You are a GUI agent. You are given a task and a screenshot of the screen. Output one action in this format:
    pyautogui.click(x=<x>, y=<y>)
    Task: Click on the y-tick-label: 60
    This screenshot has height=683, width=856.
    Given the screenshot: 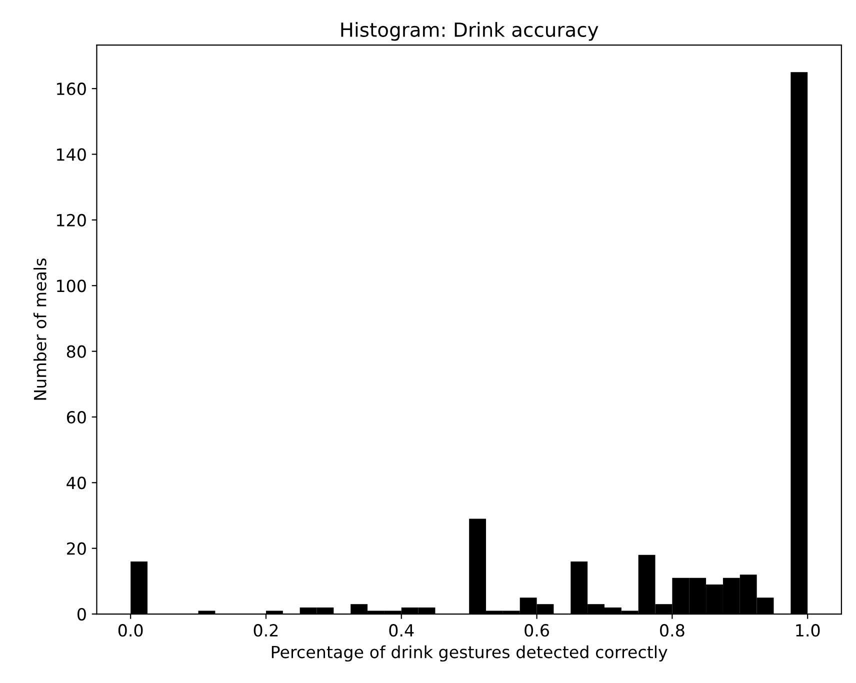 What is the action you would take?
    pyautogui.click(x=76, y=417)
    